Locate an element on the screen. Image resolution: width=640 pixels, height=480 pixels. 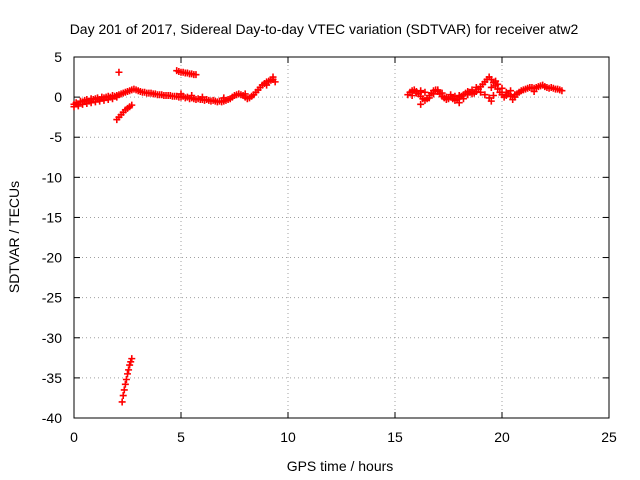
x-tick-label: 0 is located at coordinates (74, 437).